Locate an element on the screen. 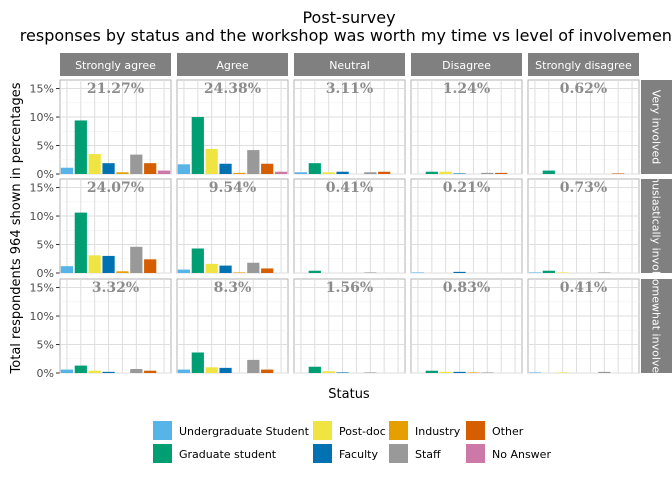  panel-enthusiastically-involved-disagree: 0.21% is located at coordinates (466, 226).